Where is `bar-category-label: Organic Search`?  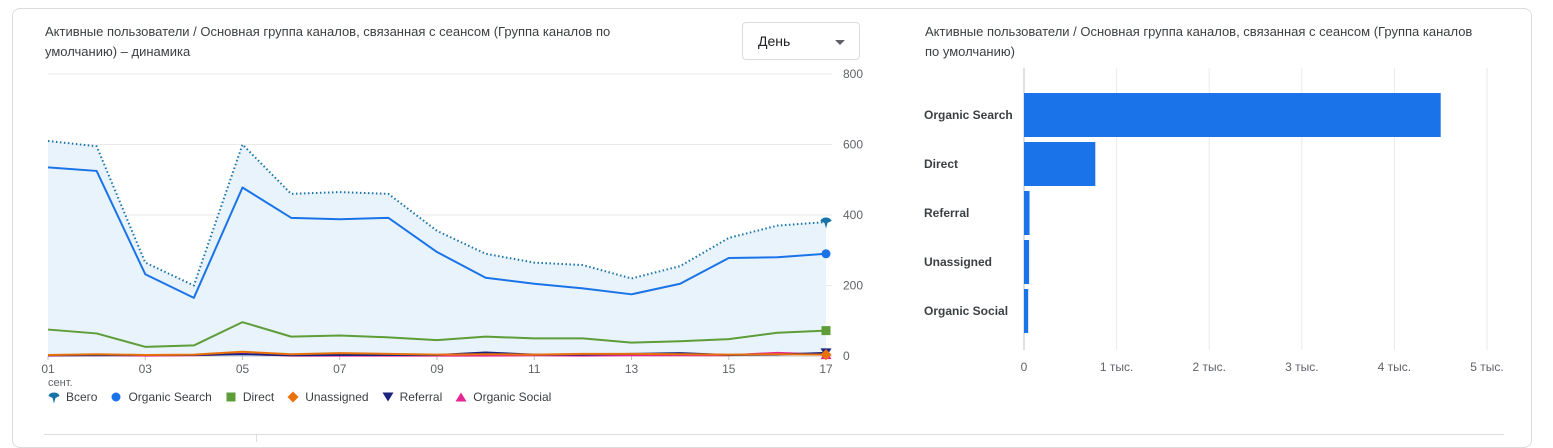 bar-category-label: Organic Search is located at coordinates (968, 115).